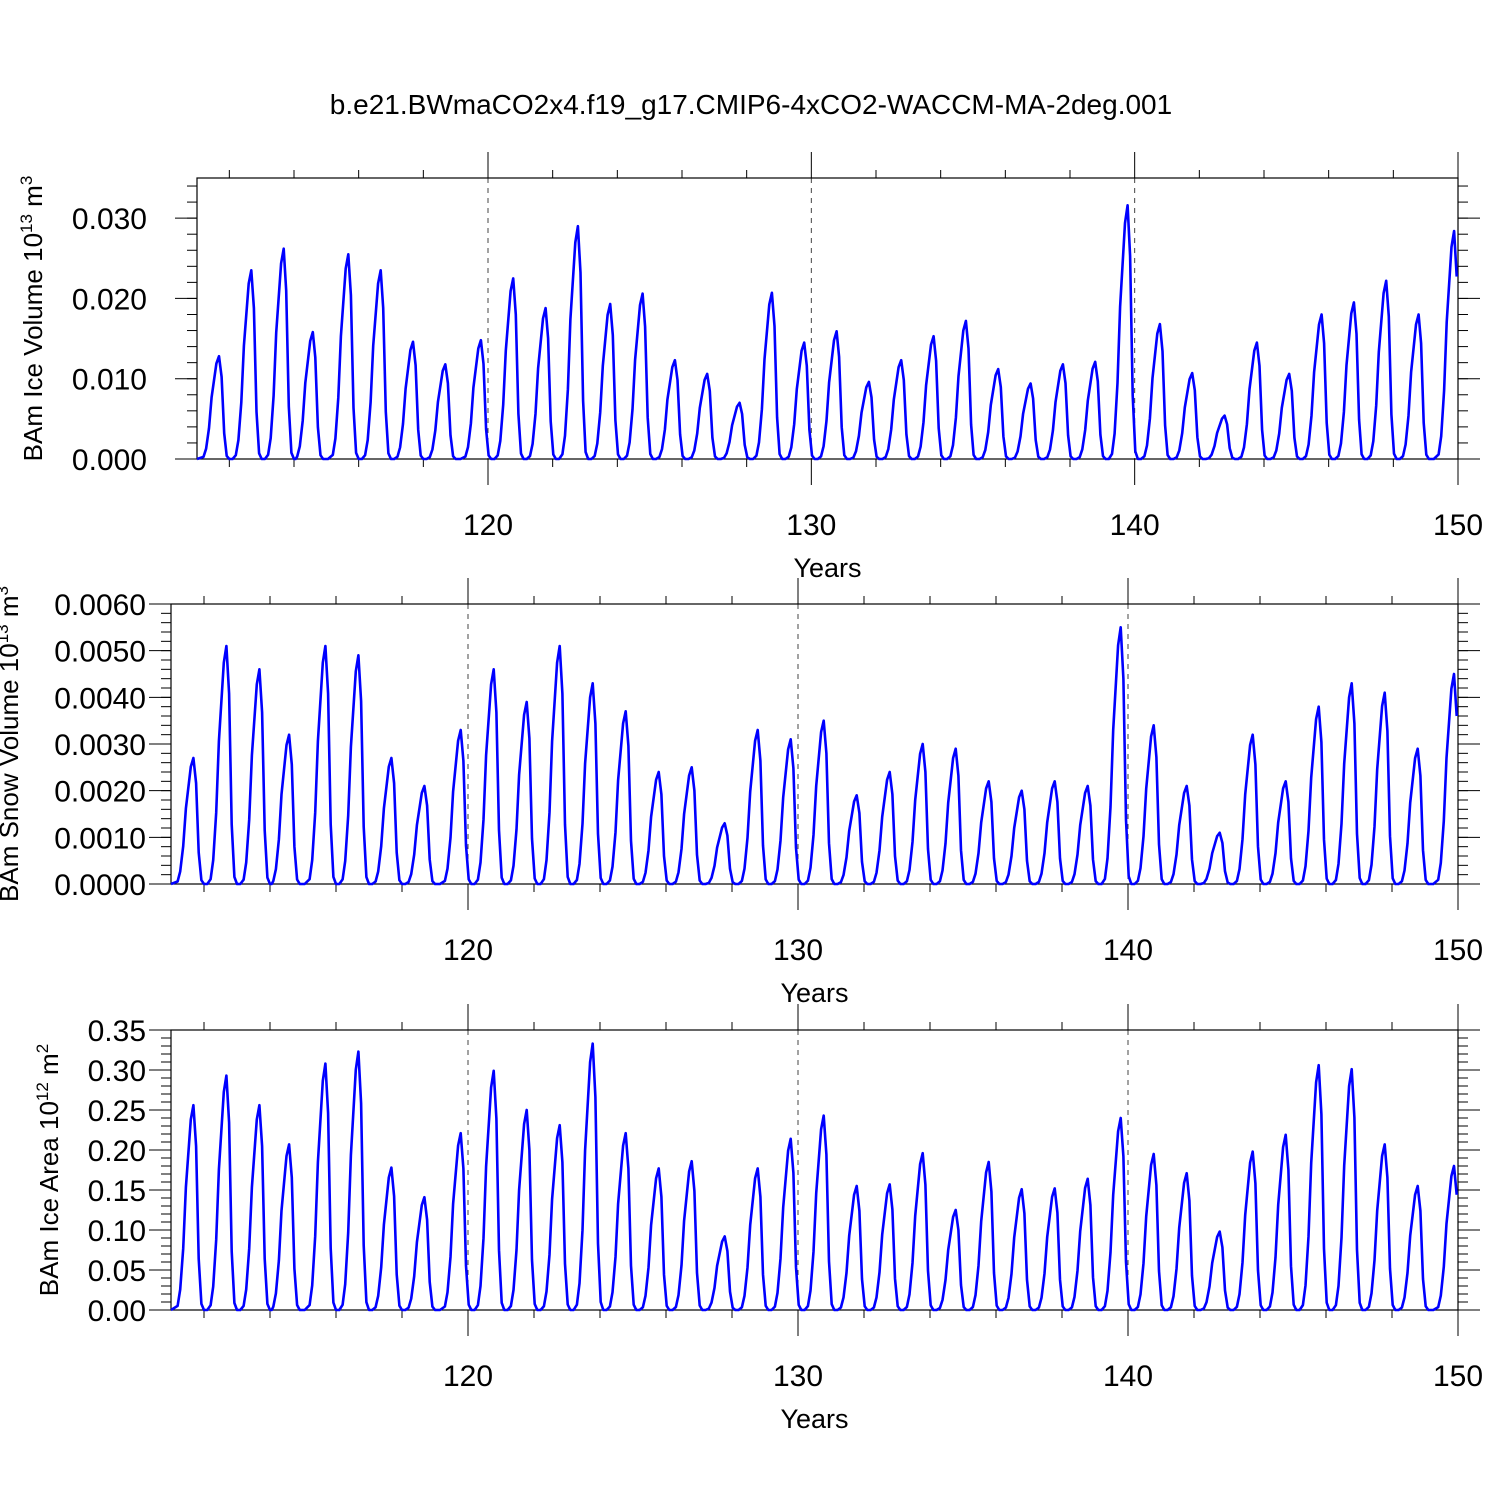 Image resolution: width=1500 pixels, height=1500 pixels. I want to click on y-tick-label: 0.0040, so click(100, 698).